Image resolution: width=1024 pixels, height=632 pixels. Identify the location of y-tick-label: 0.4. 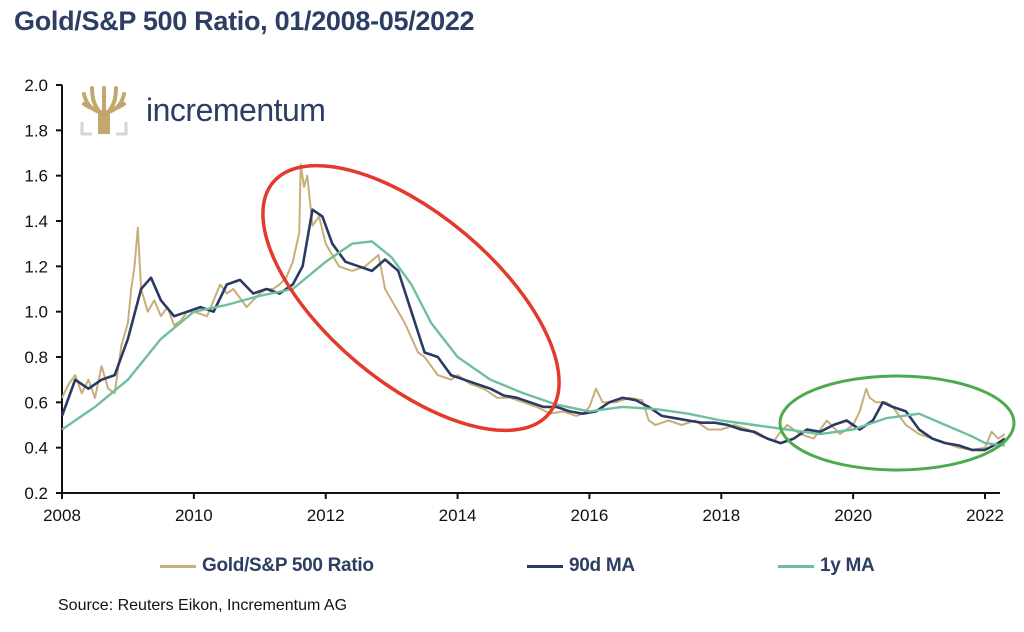
(36, 448).